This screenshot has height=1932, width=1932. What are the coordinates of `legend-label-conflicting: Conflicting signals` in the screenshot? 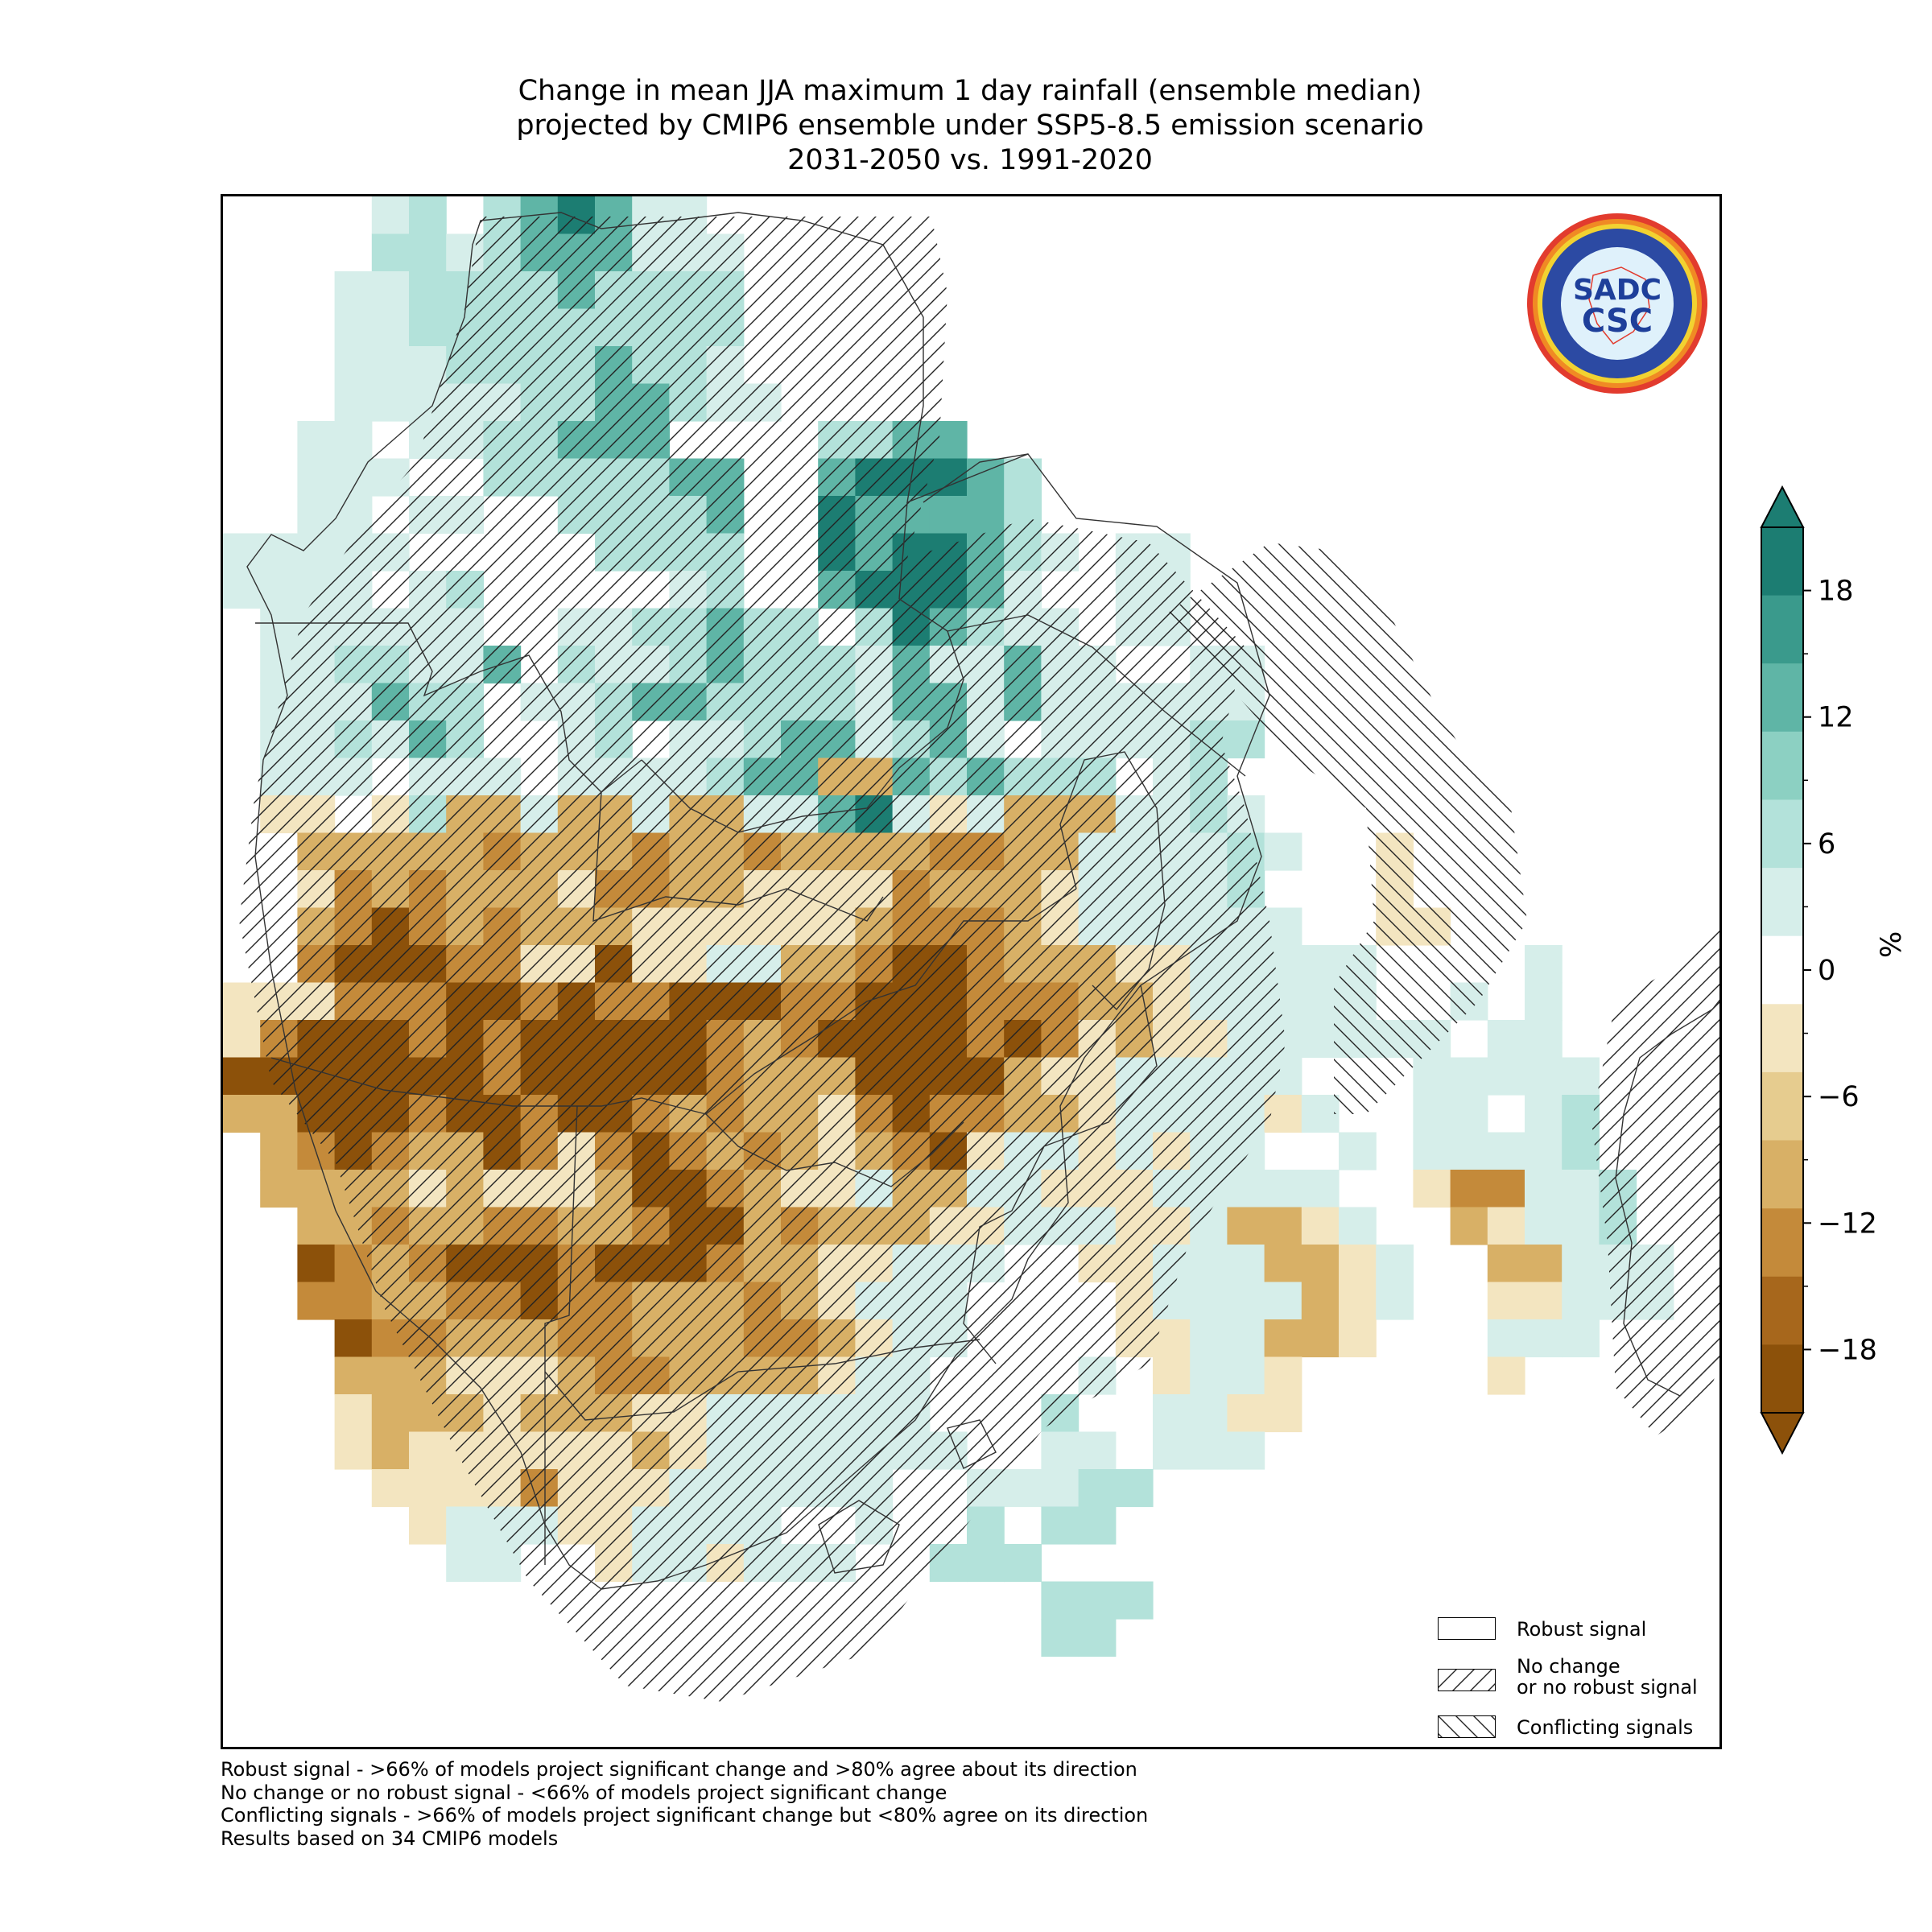 It's located at (1605, 1727).